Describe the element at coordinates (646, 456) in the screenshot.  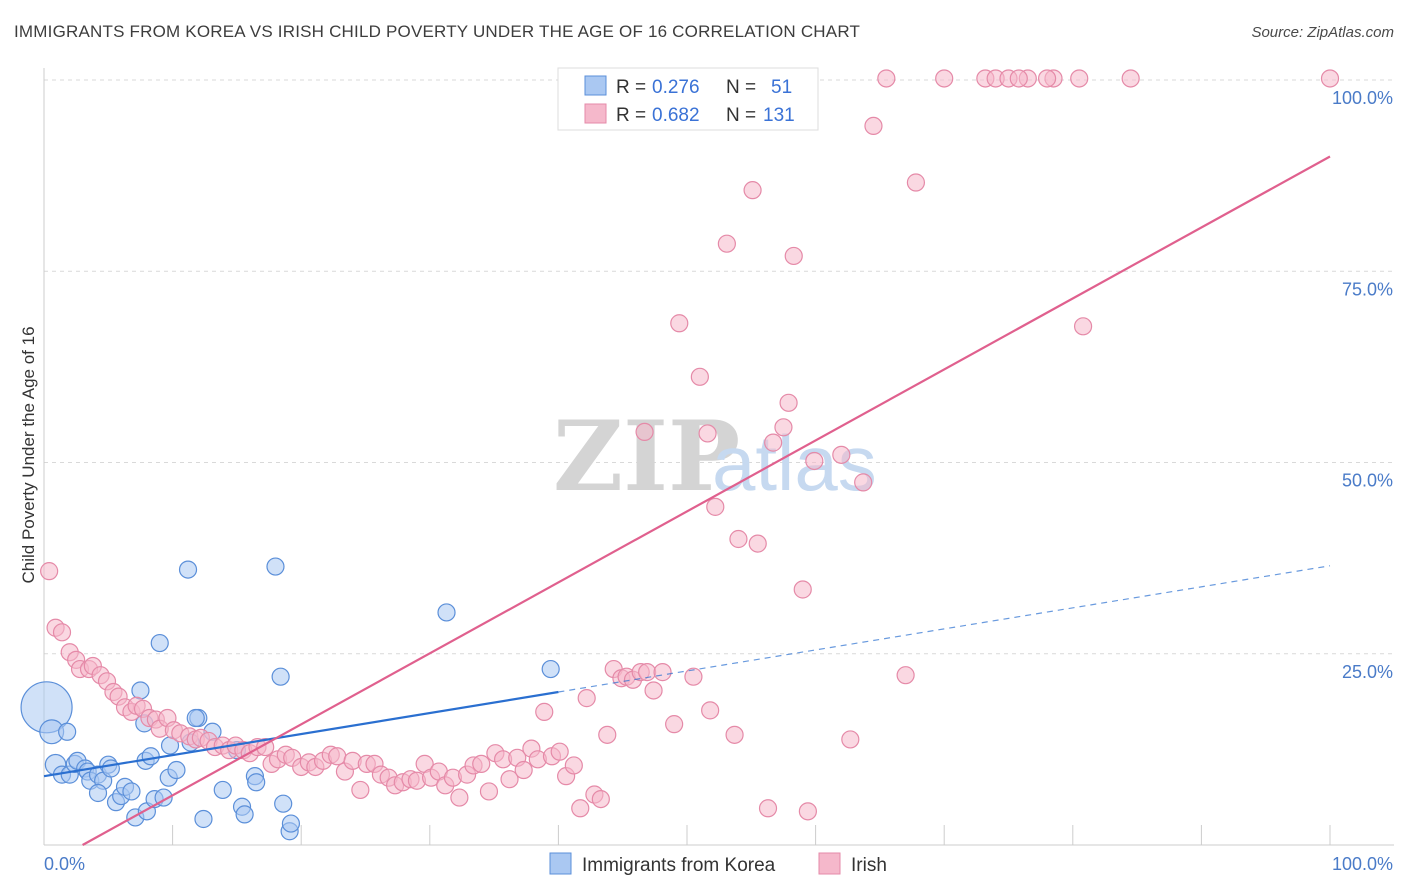
I see `watermark-zip: ZIP` at that location.